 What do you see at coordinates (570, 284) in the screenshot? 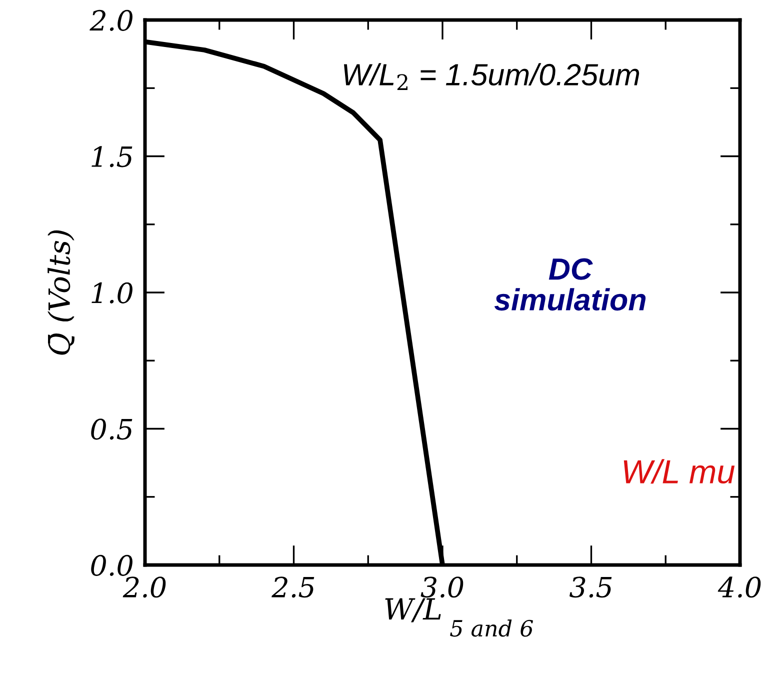
I see `annotation: DC simulation` at bounding box center [570, 284].